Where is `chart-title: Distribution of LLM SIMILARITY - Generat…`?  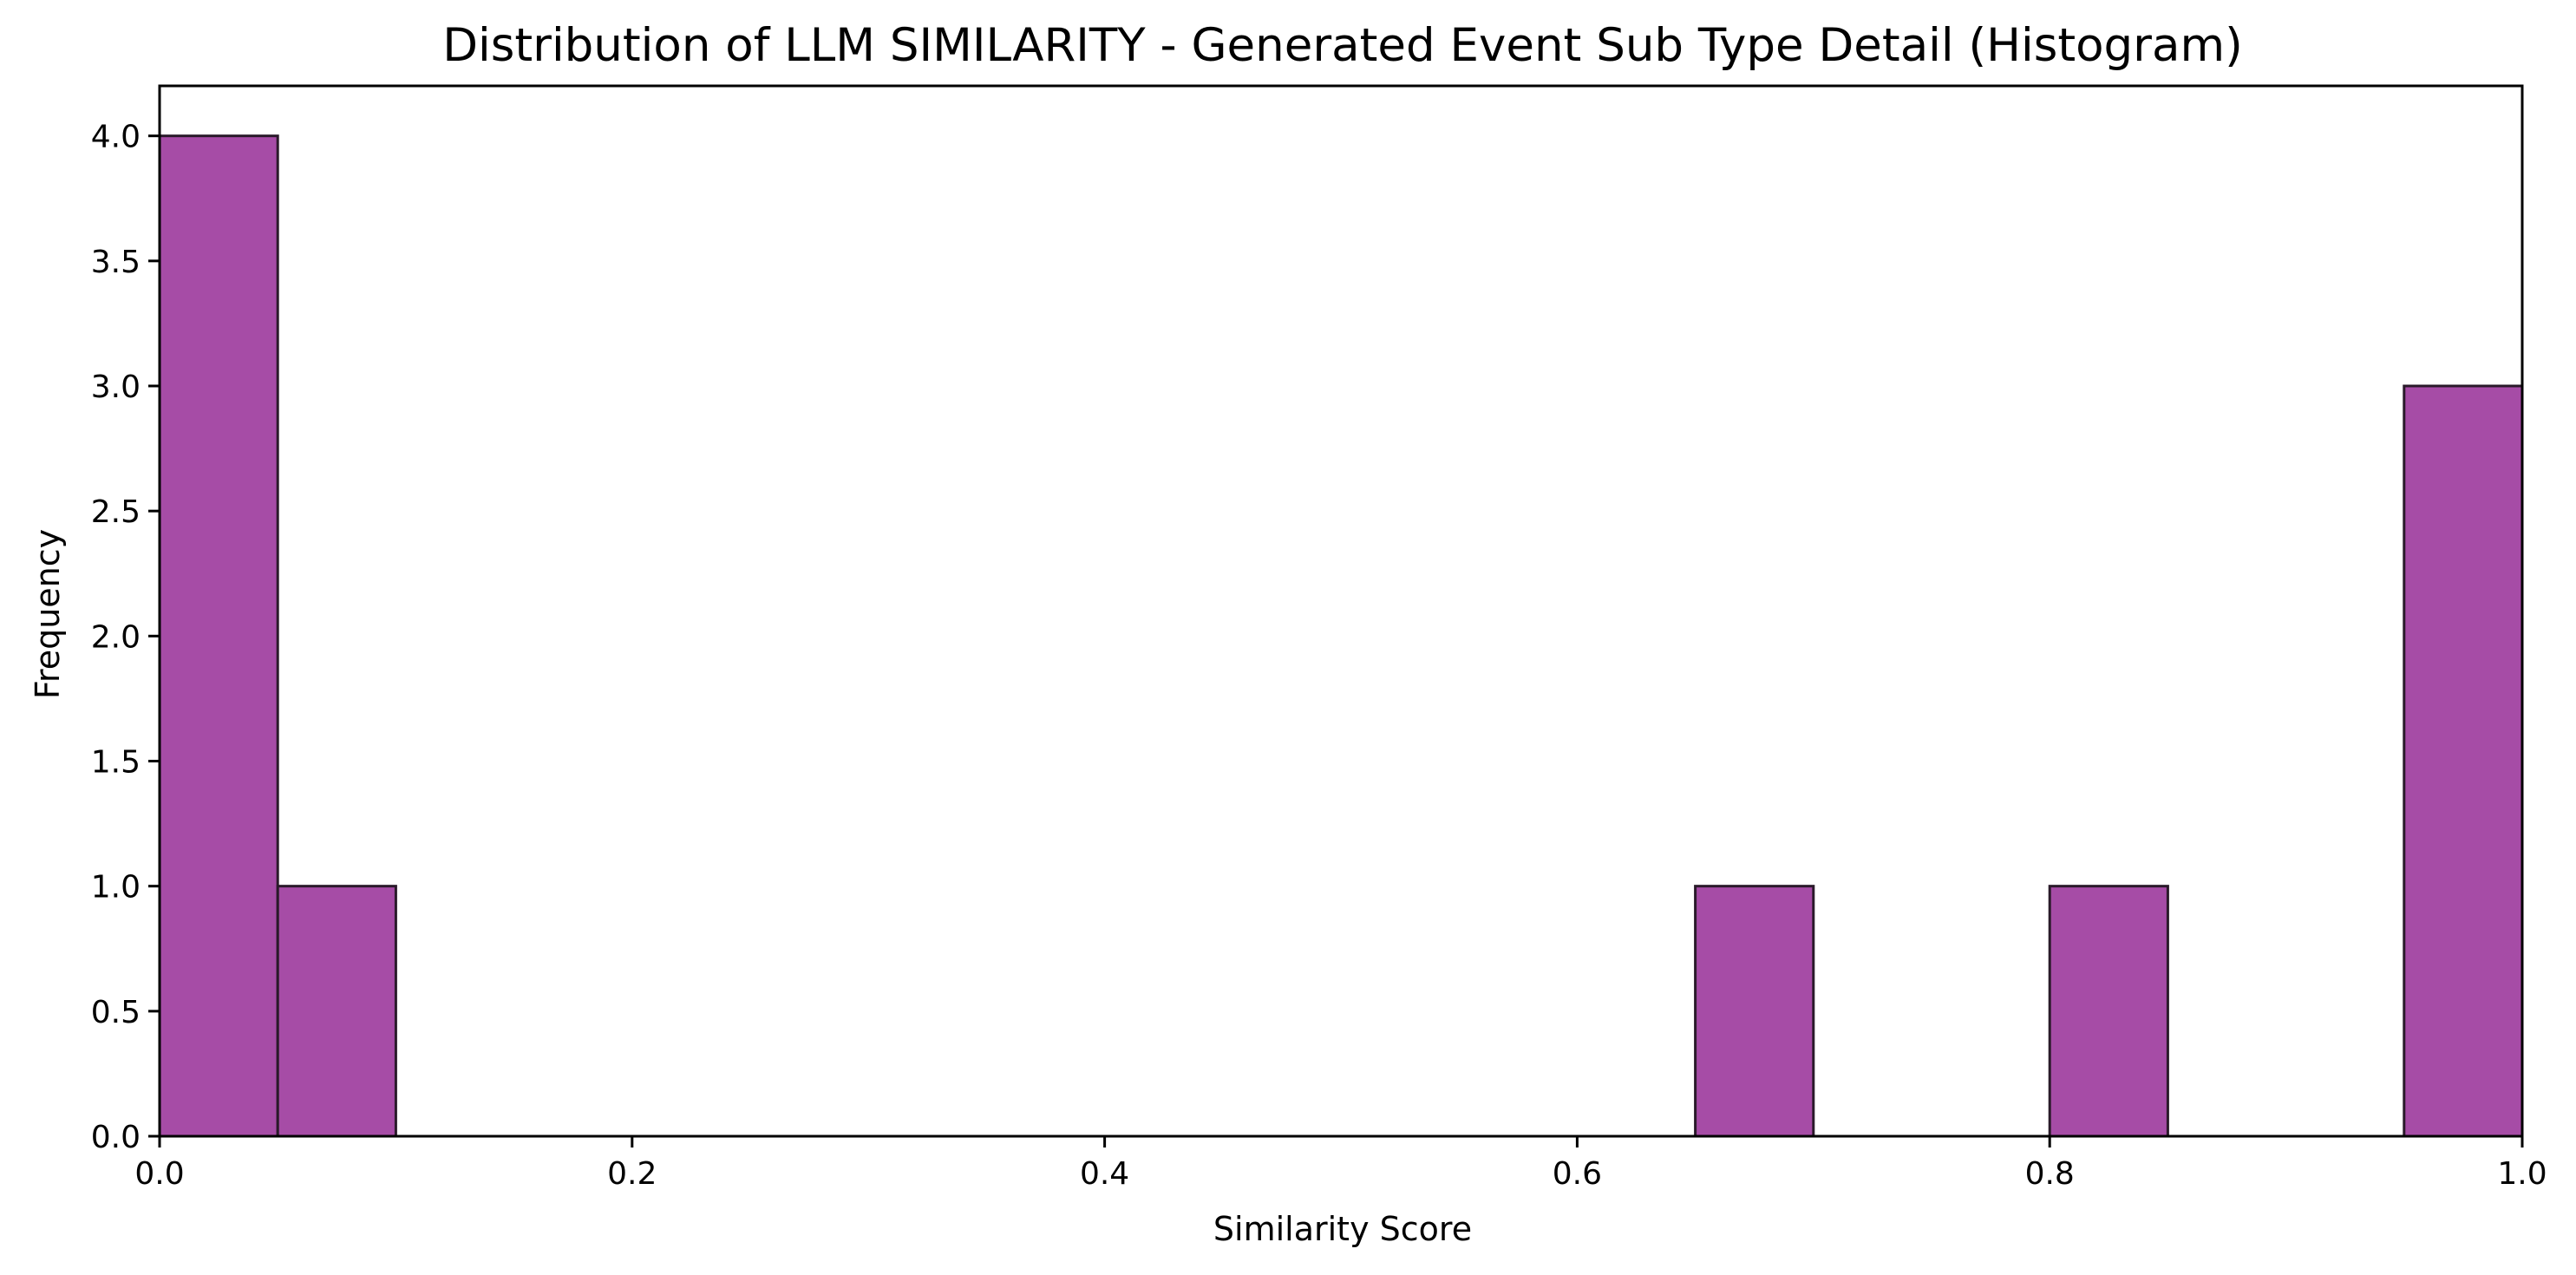 chart-title: Distribution of LLM SIMILARITY - Generat… is located at coordinates (1342, 45).